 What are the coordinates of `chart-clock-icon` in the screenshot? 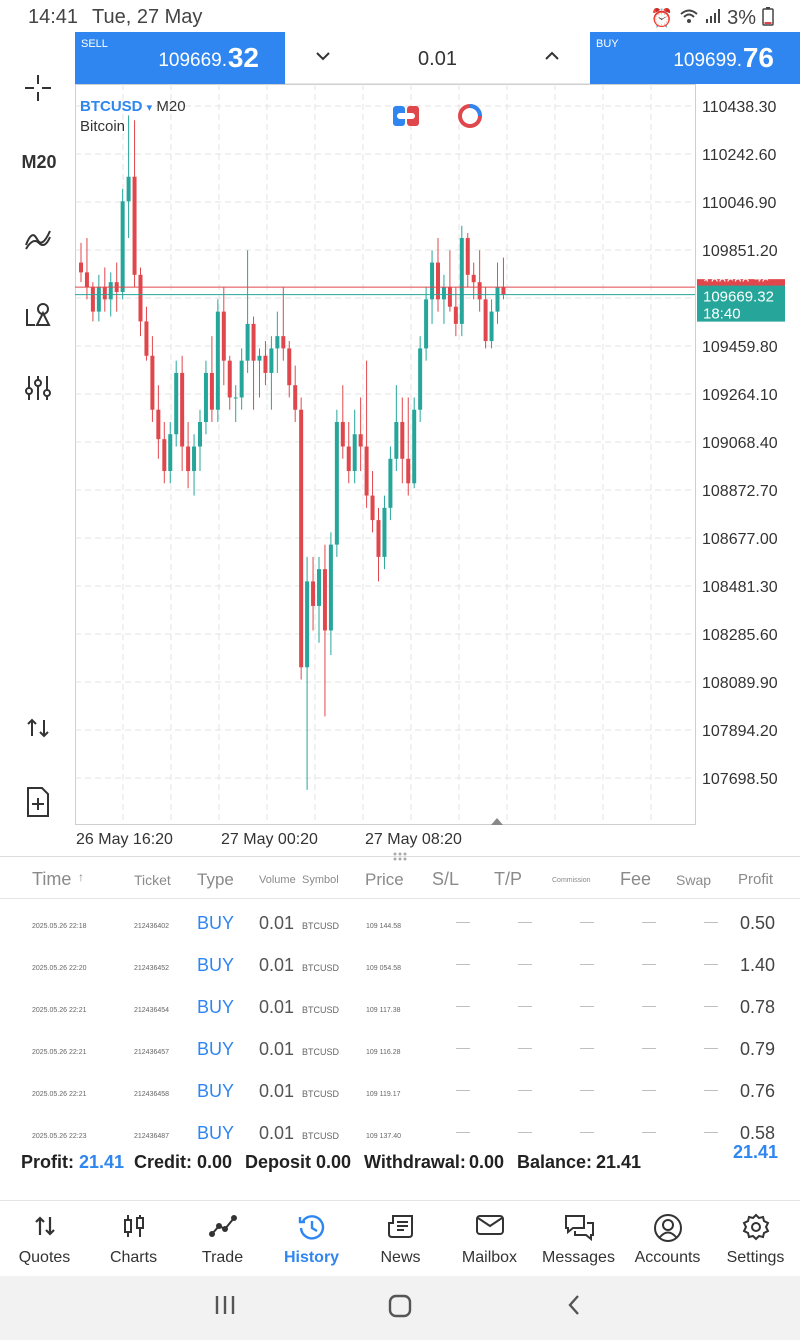 It's located at (470, 118).